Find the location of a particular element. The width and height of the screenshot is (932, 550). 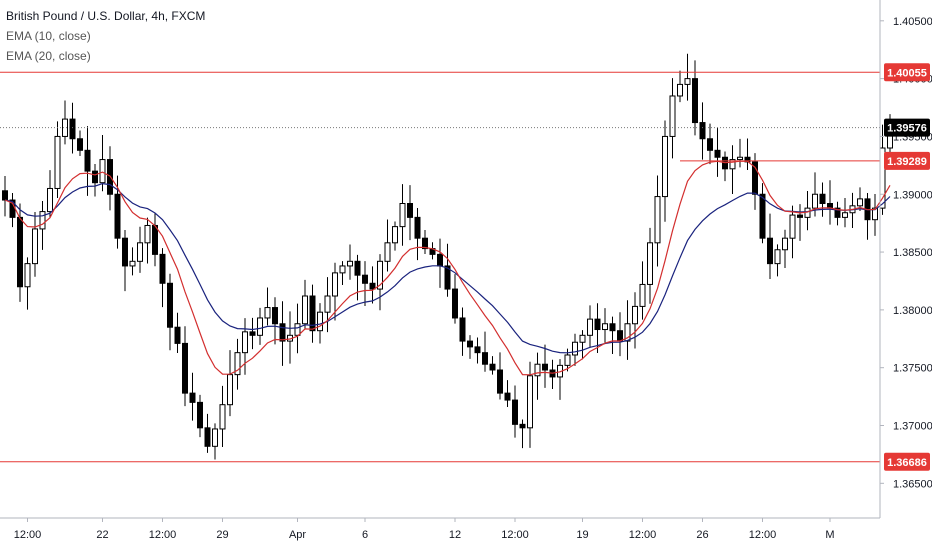

legend-ema10: EMA (10, close) is located at coordinates (48, 36).